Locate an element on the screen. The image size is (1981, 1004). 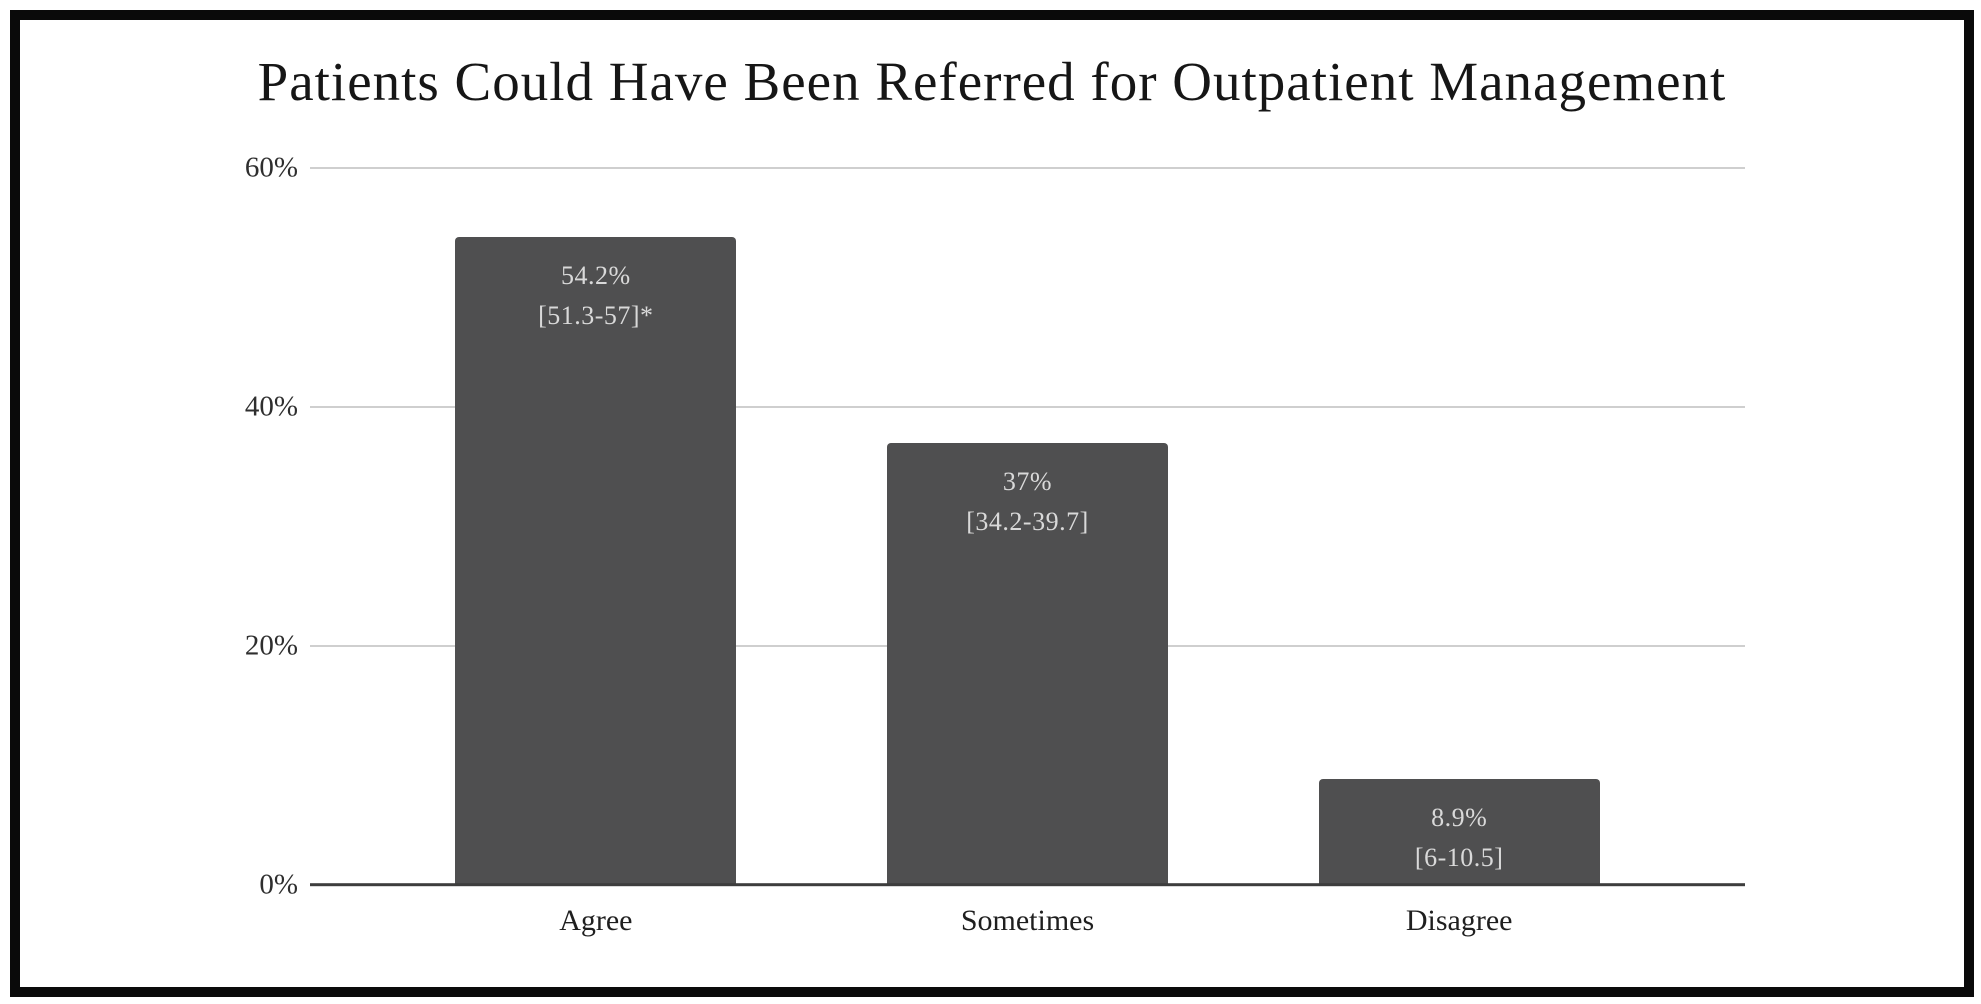
bar-agree: 54.2% [51.3-57]* is located at coordinates (596, 561).